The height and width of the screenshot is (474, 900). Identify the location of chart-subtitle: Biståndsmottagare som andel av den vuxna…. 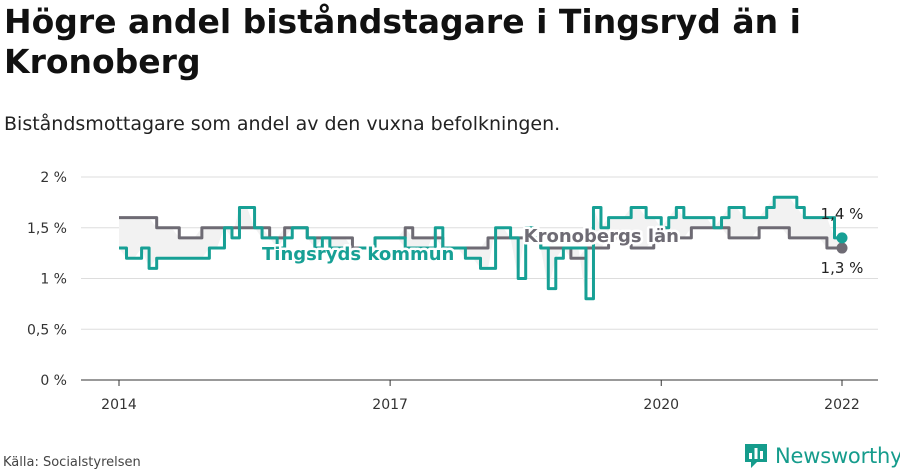
(282, 124).